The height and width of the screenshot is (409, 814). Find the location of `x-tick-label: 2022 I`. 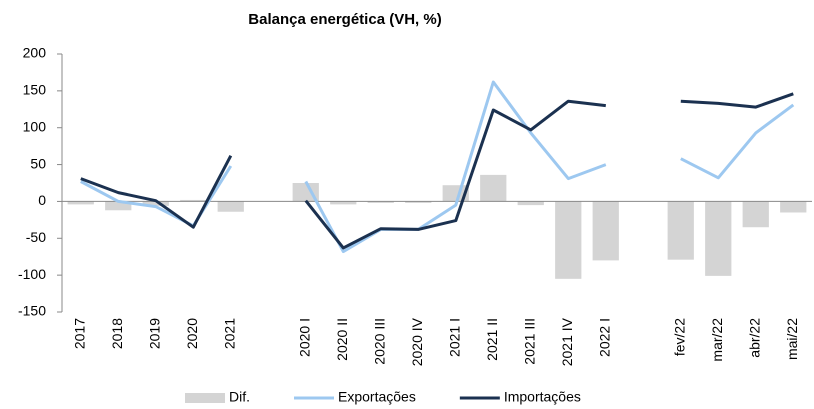

x-tick-label: 2022 I is located at coordinates (604, 337).